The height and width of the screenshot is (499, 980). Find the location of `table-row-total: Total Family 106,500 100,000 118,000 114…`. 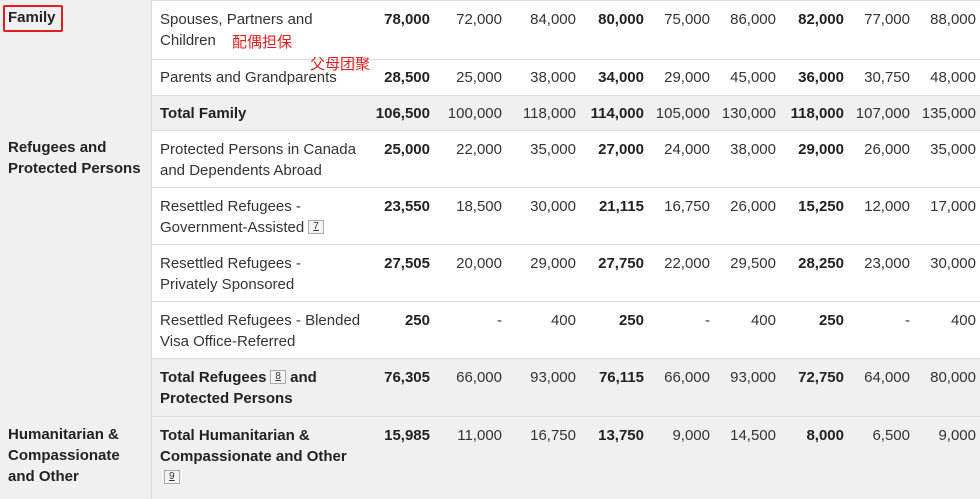

table-row-total: Total Family 106,500 100,000 118,000 114… is located at coordinates (566, 113).